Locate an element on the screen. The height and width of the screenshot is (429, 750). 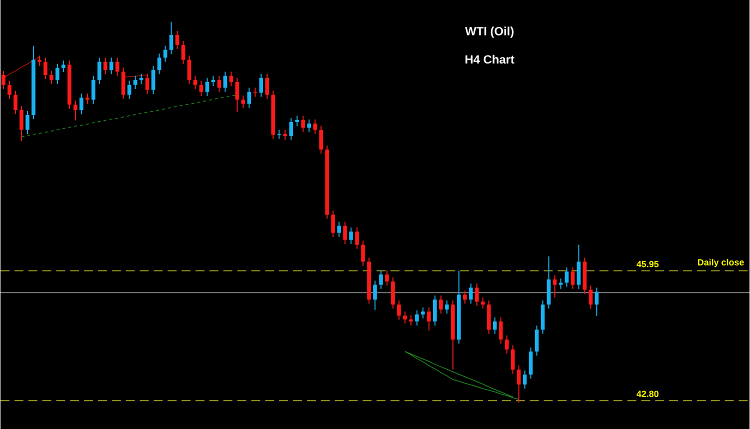
text: WTI (Oil) is located at coordinates (489, 32).